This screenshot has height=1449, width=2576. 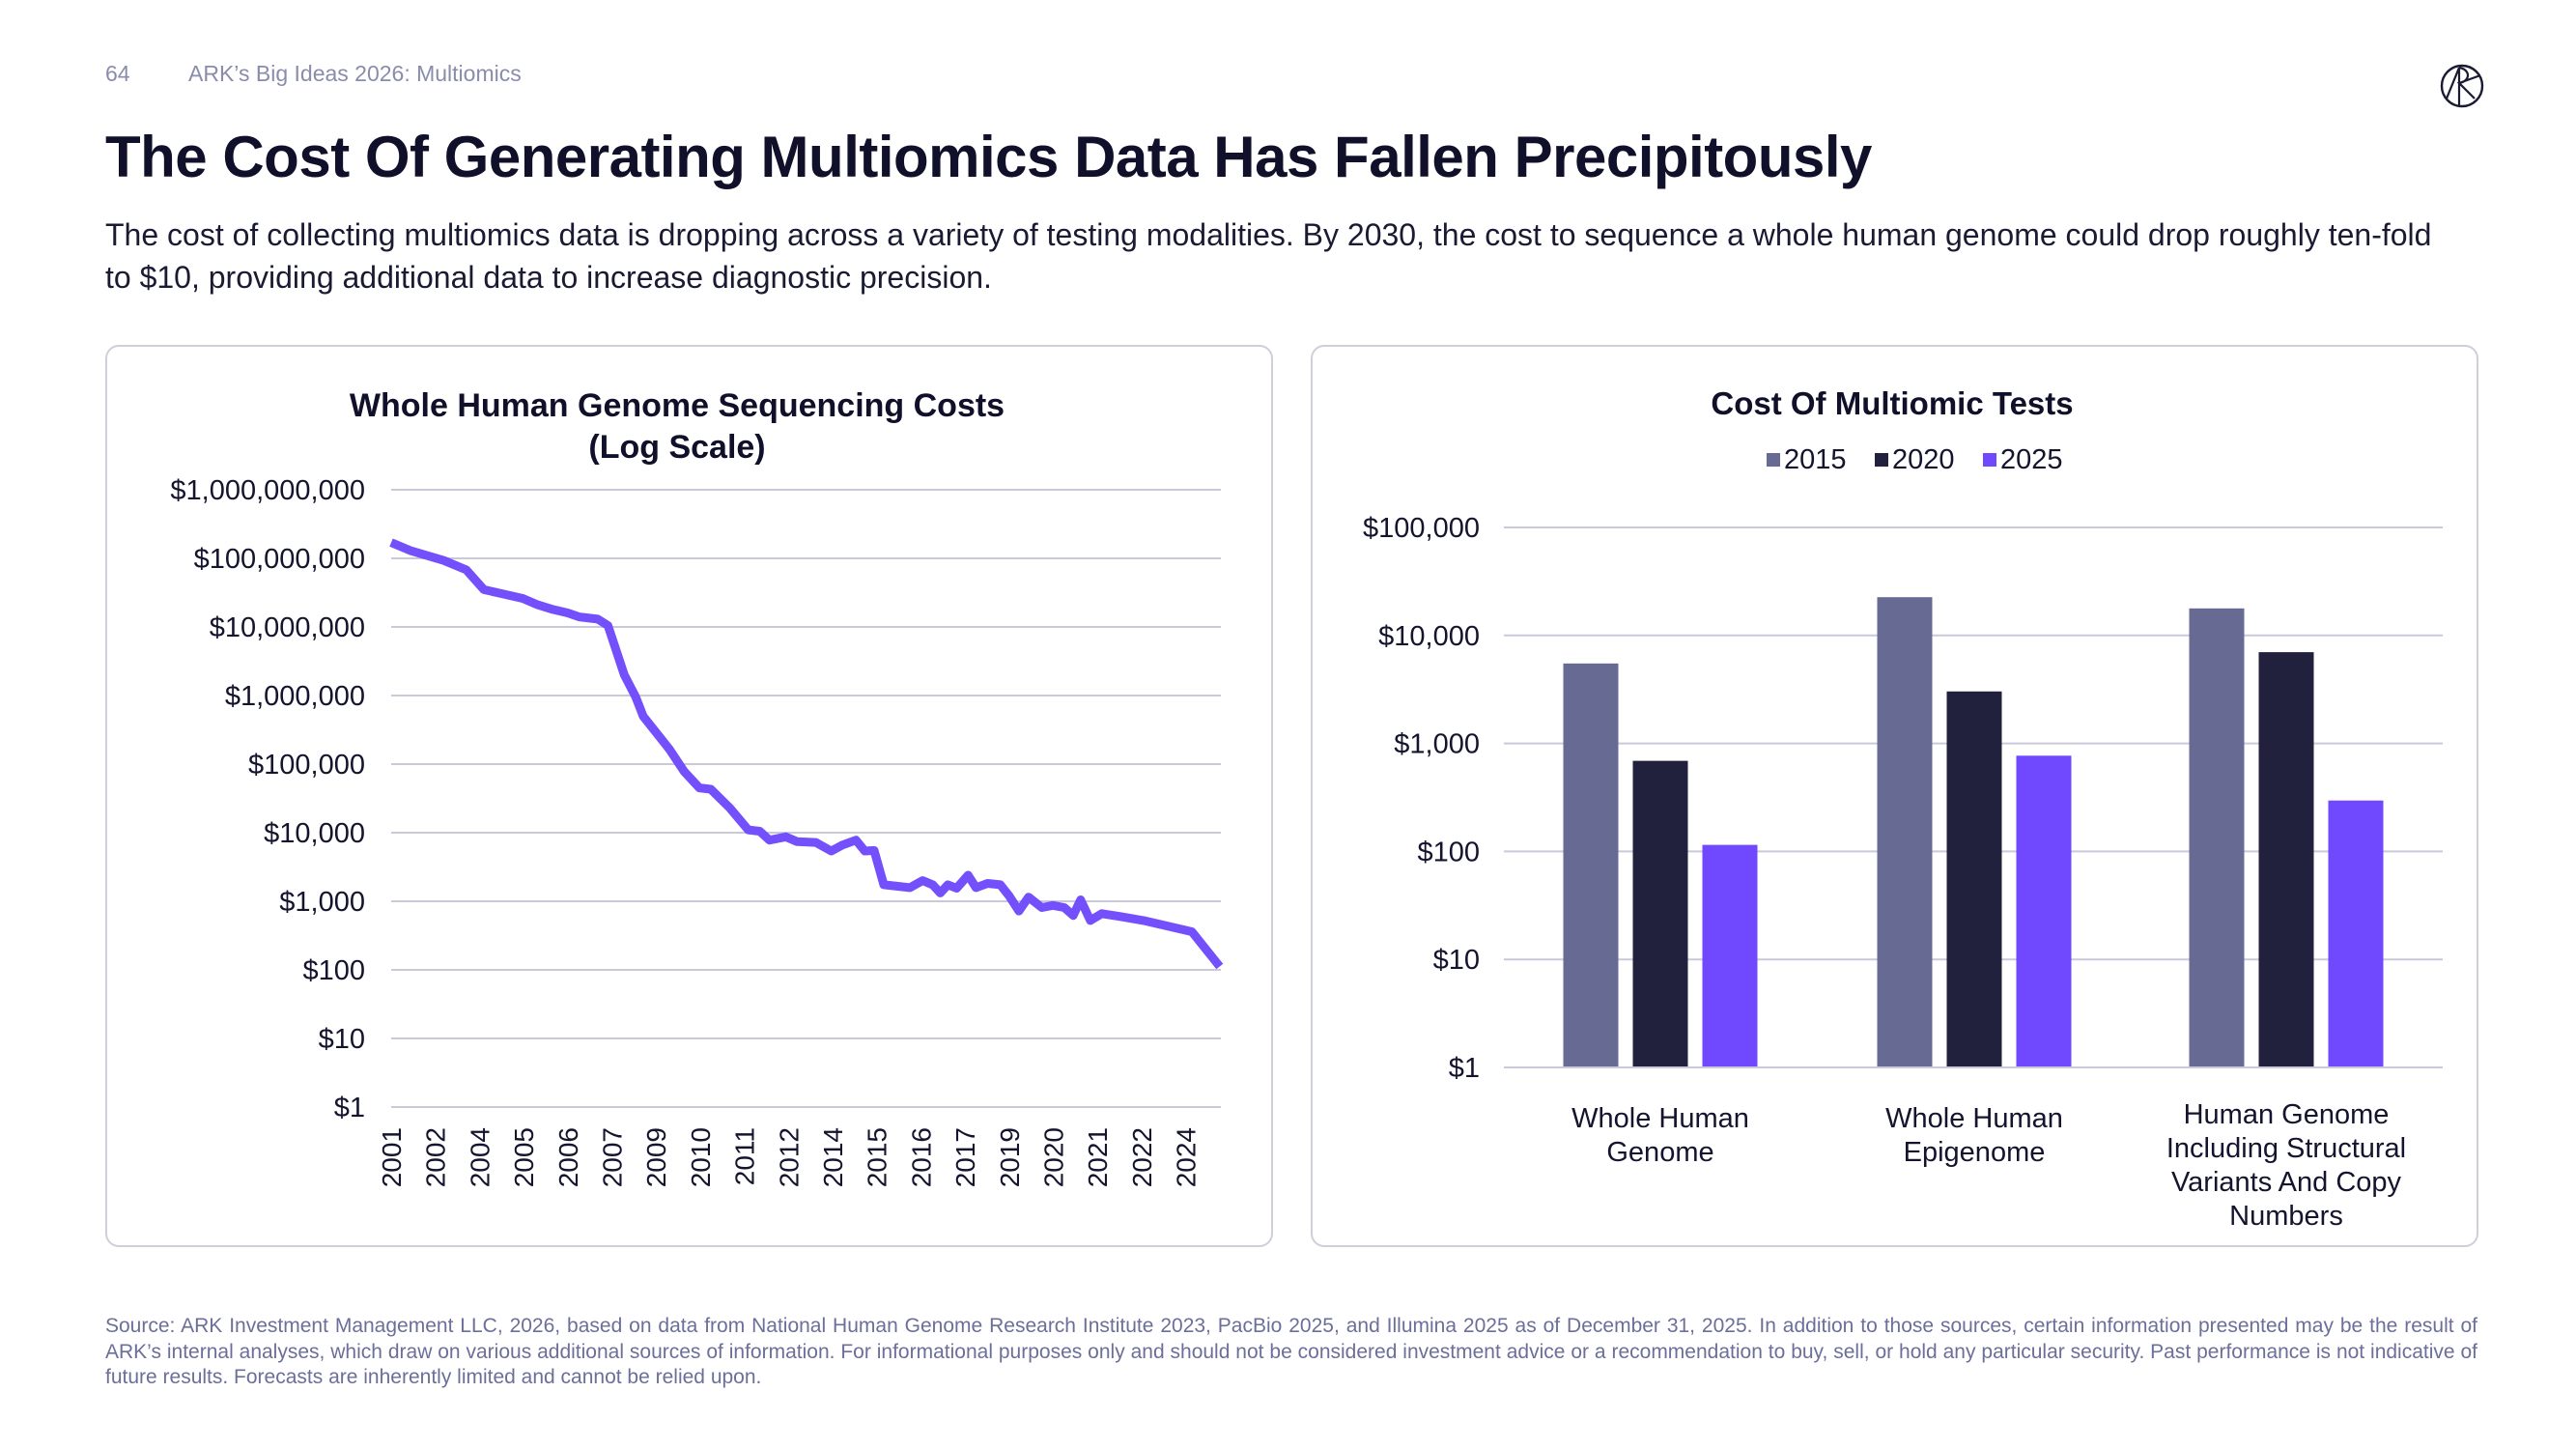 What do you see at coordinates (1187, 1157) in the screenshot?
I see `x-tick-label: 2024` at bounding box center [1187, 1157].